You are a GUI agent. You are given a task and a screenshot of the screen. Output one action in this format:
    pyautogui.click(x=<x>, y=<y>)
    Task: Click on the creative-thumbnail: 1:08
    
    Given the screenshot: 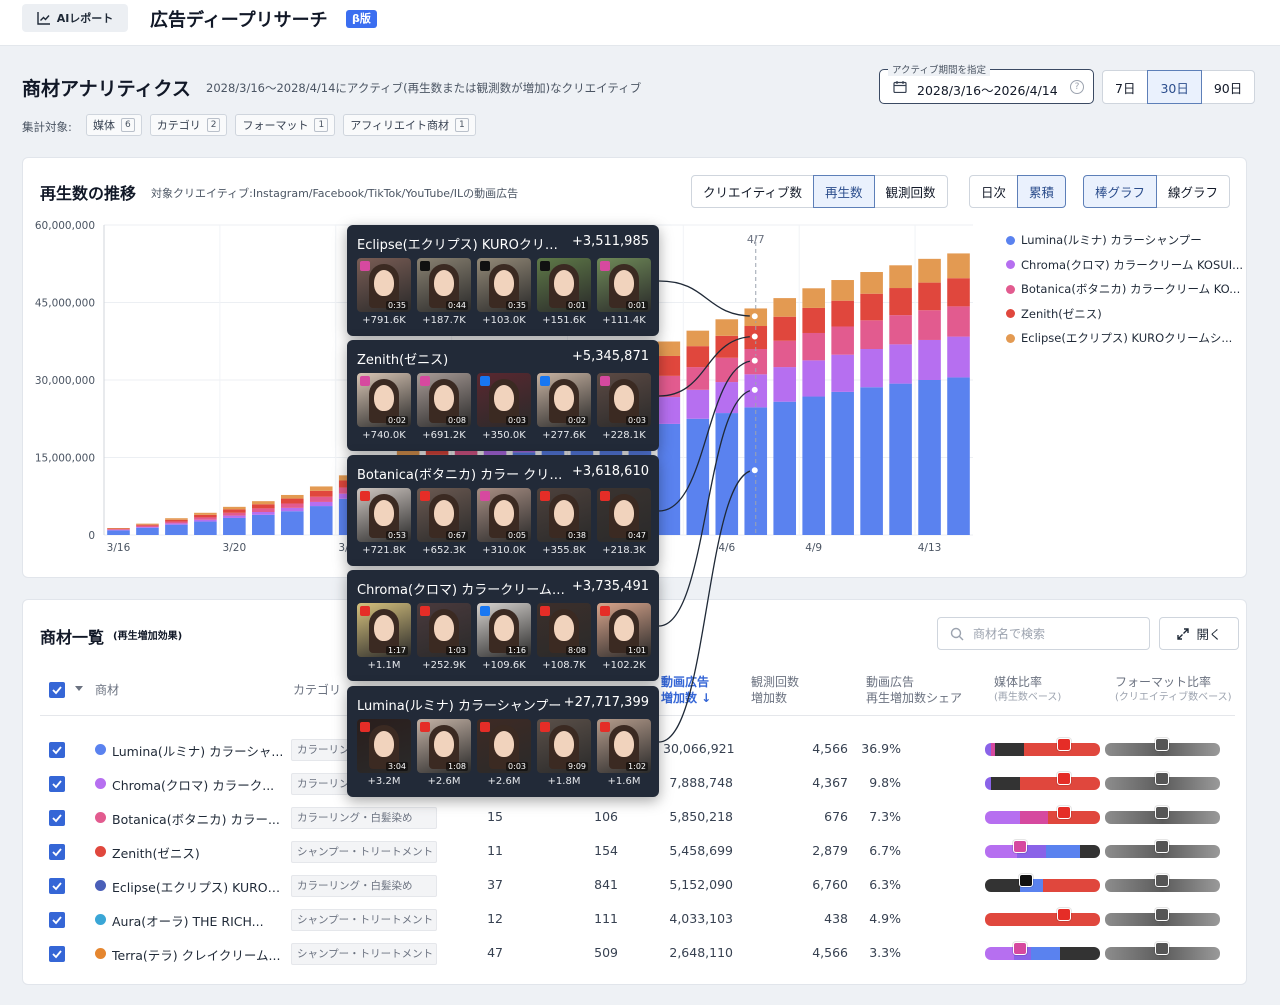 What is the action you would take?
    pyautogui.click(x=444, y=746)
    